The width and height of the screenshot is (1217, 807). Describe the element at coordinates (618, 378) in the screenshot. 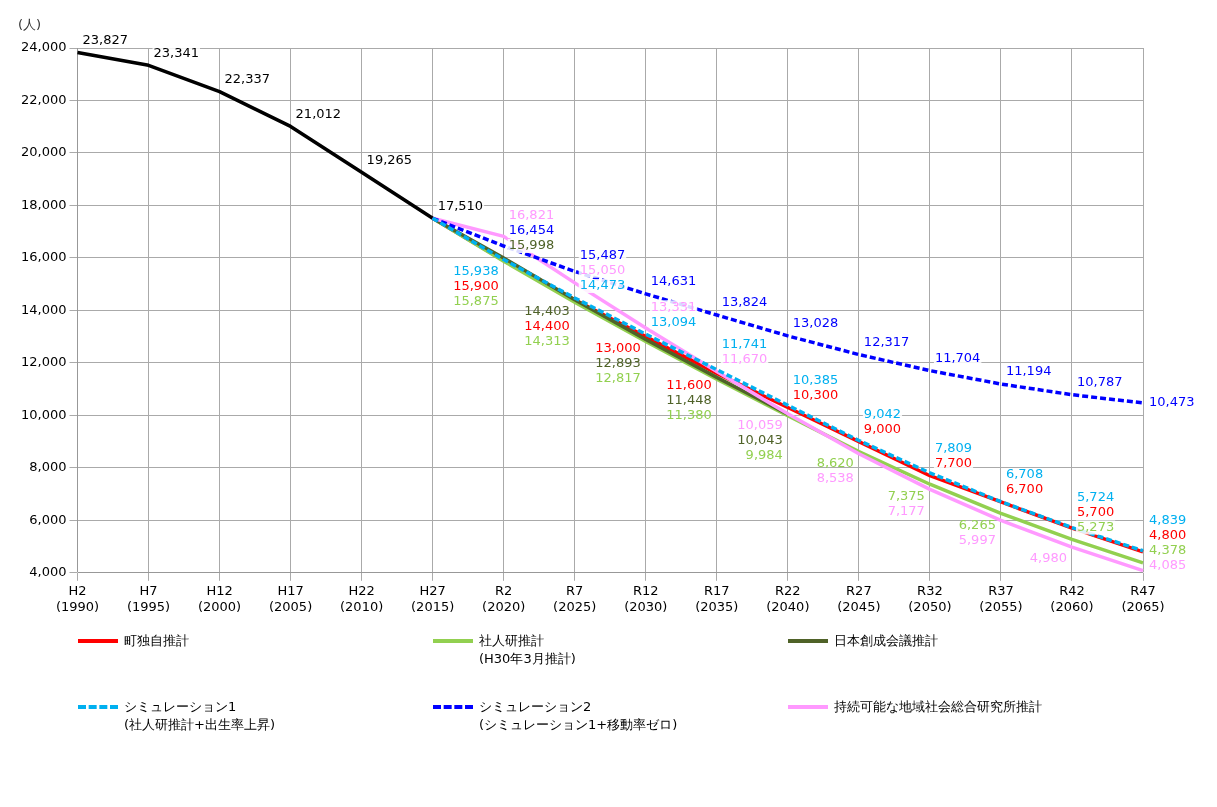

I see `data-label: 12,817` at that location.